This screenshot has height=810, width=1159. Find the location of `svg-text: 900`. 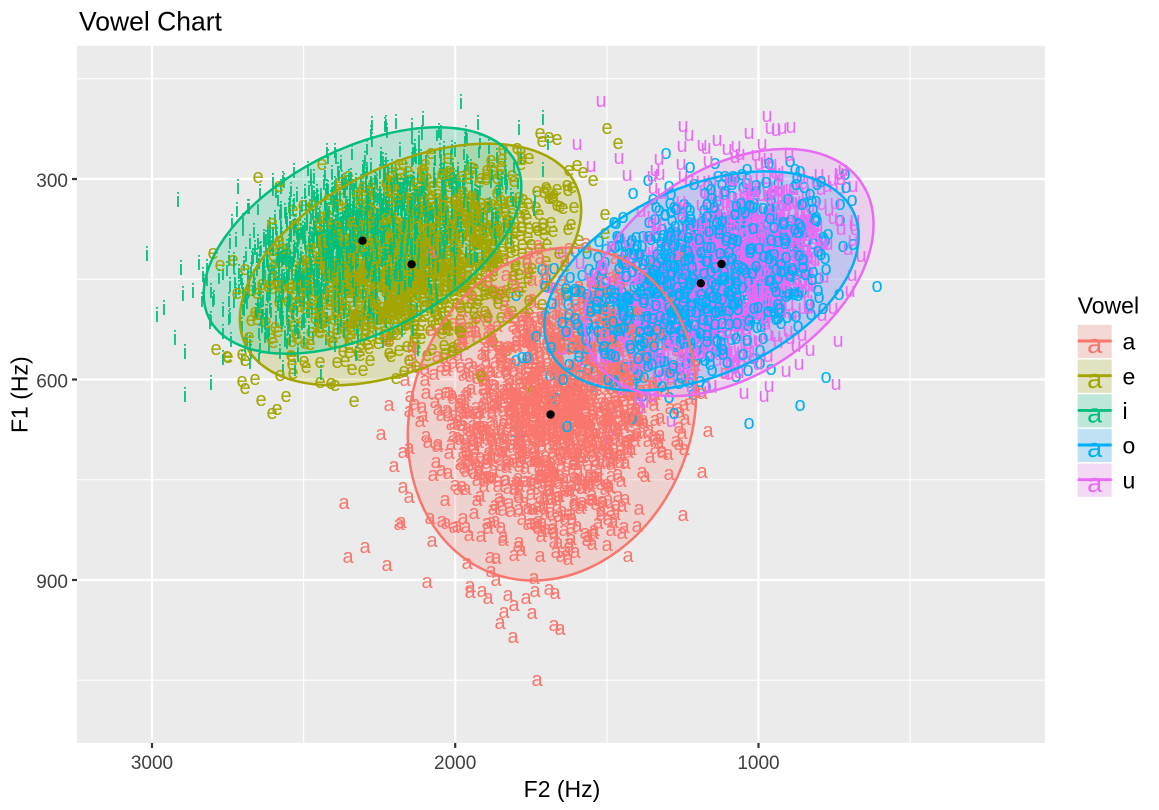

svg-text: 900 is located at coordinates (52, 582).